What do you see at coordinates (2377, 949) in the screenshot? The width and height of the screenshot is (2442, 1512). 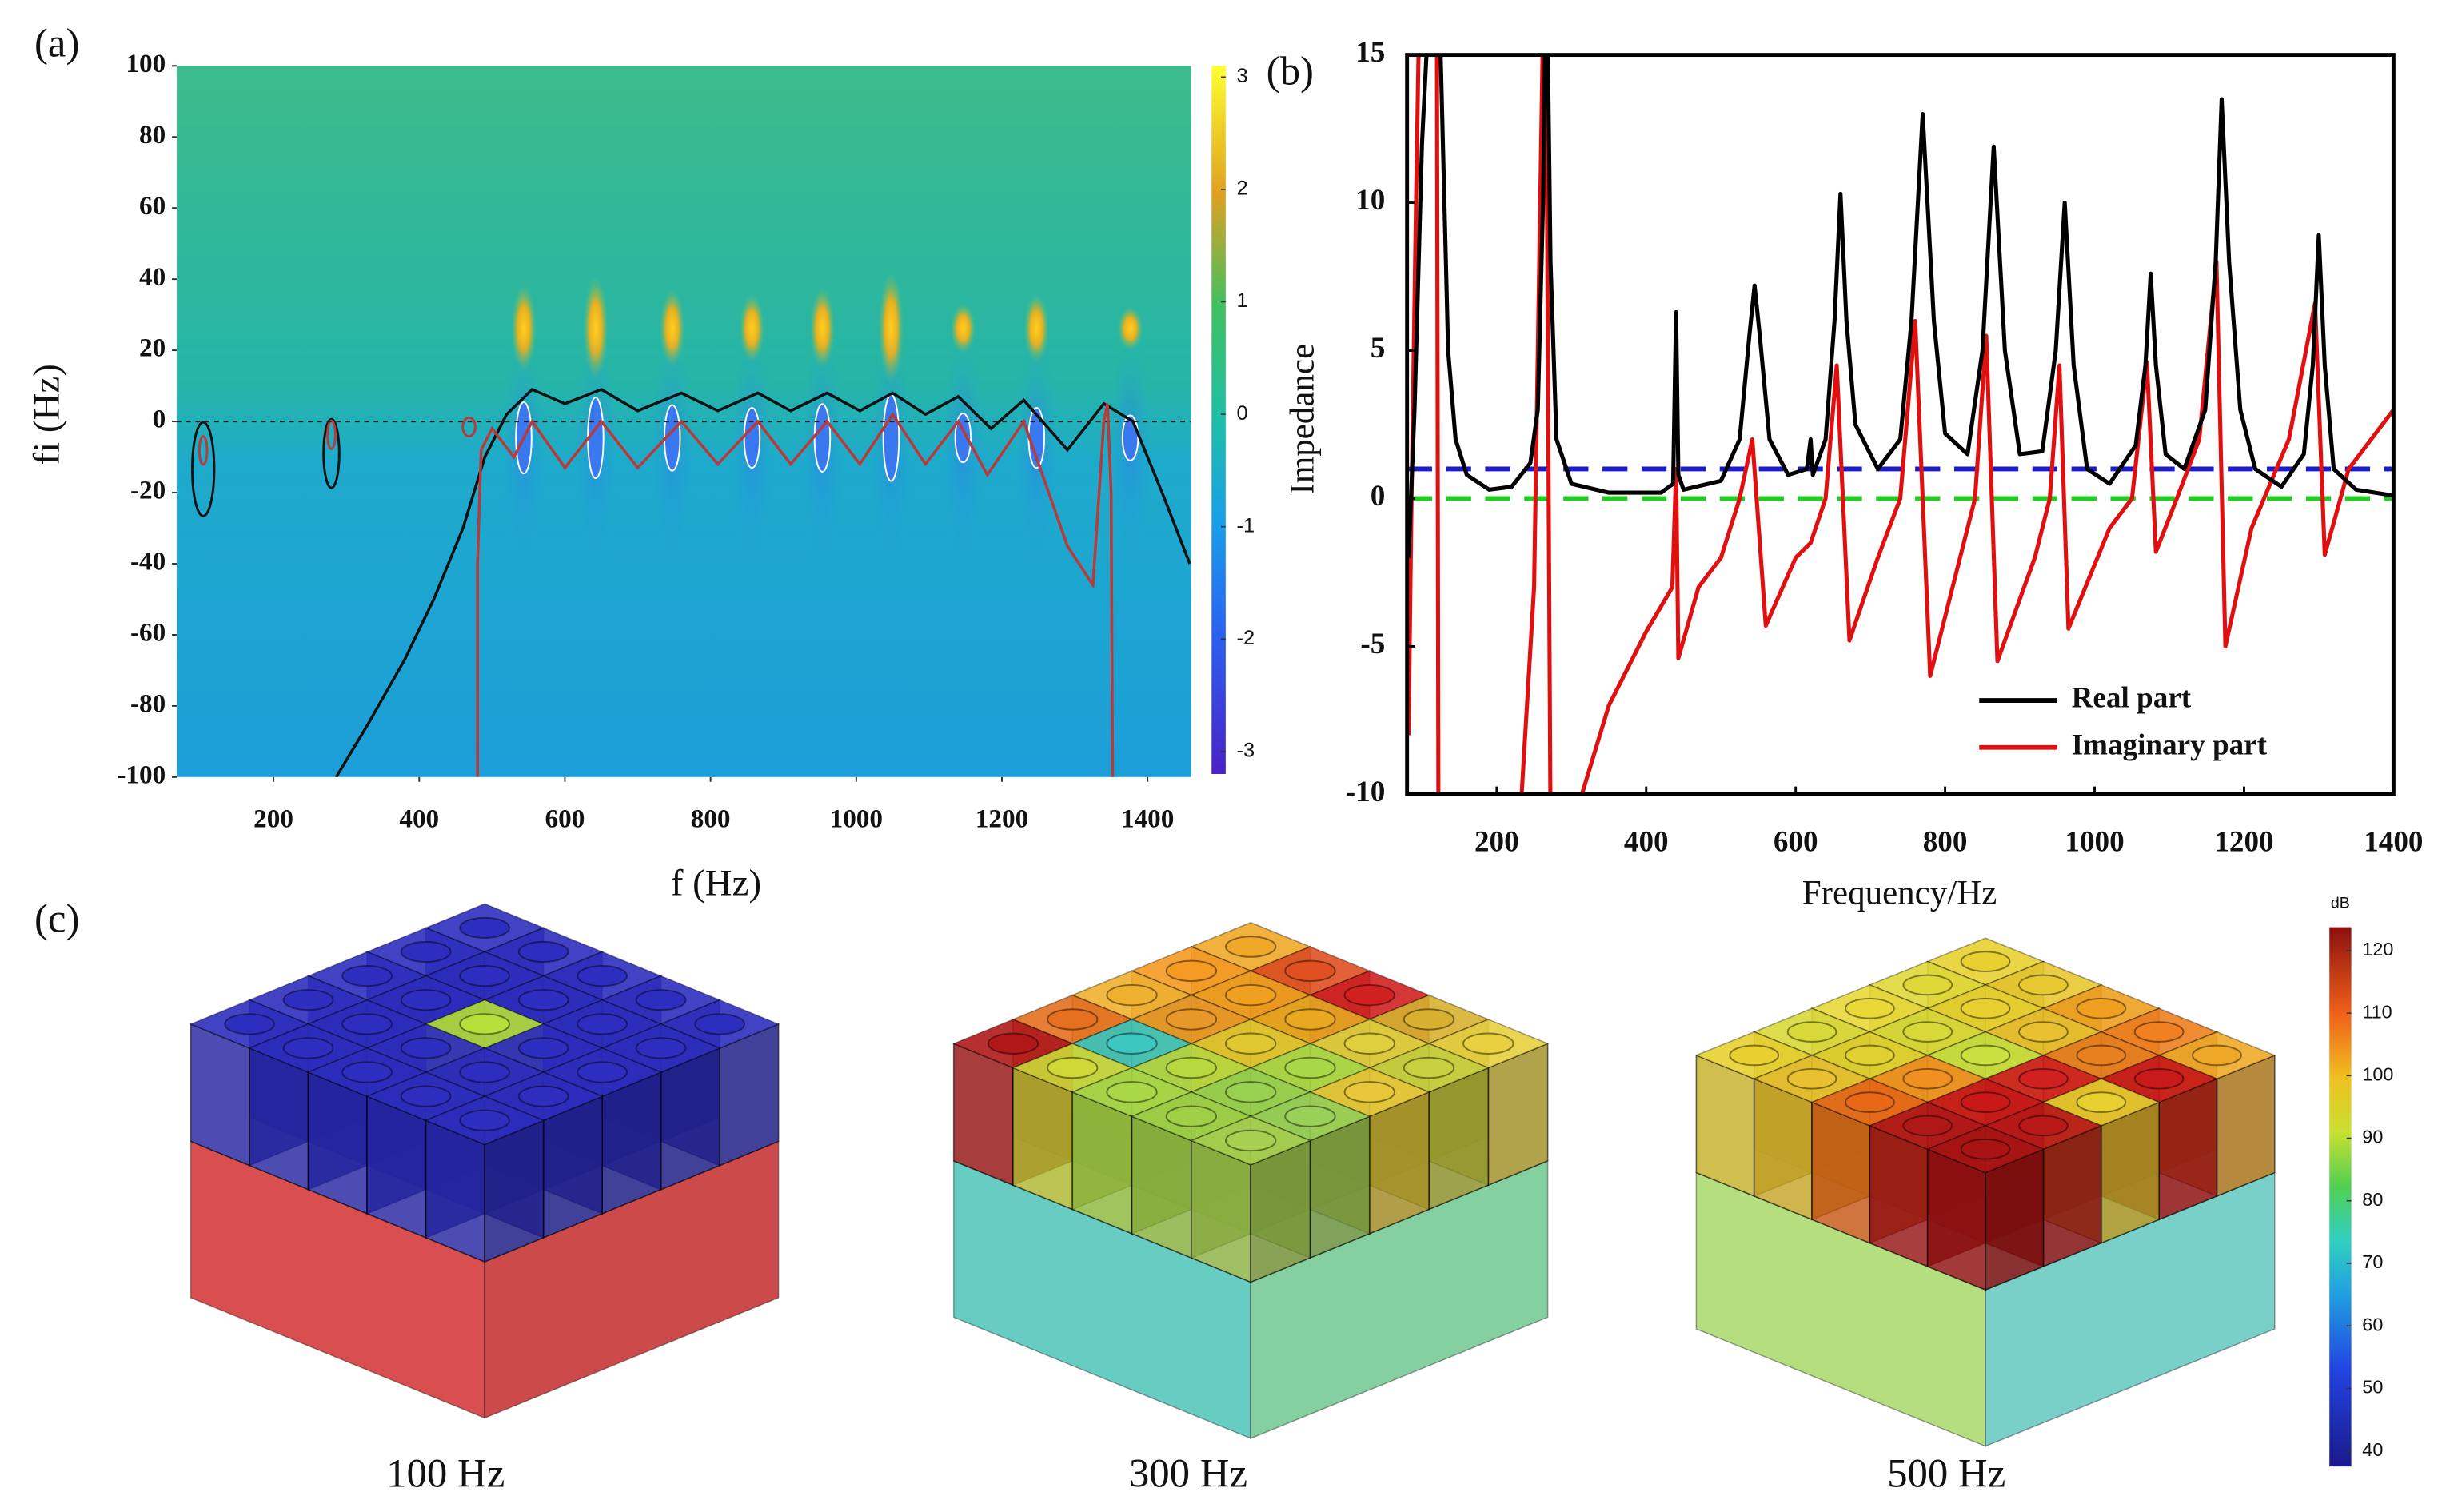 I see `colorbar-tick-label: 120` at bounding box center [2377, 949].